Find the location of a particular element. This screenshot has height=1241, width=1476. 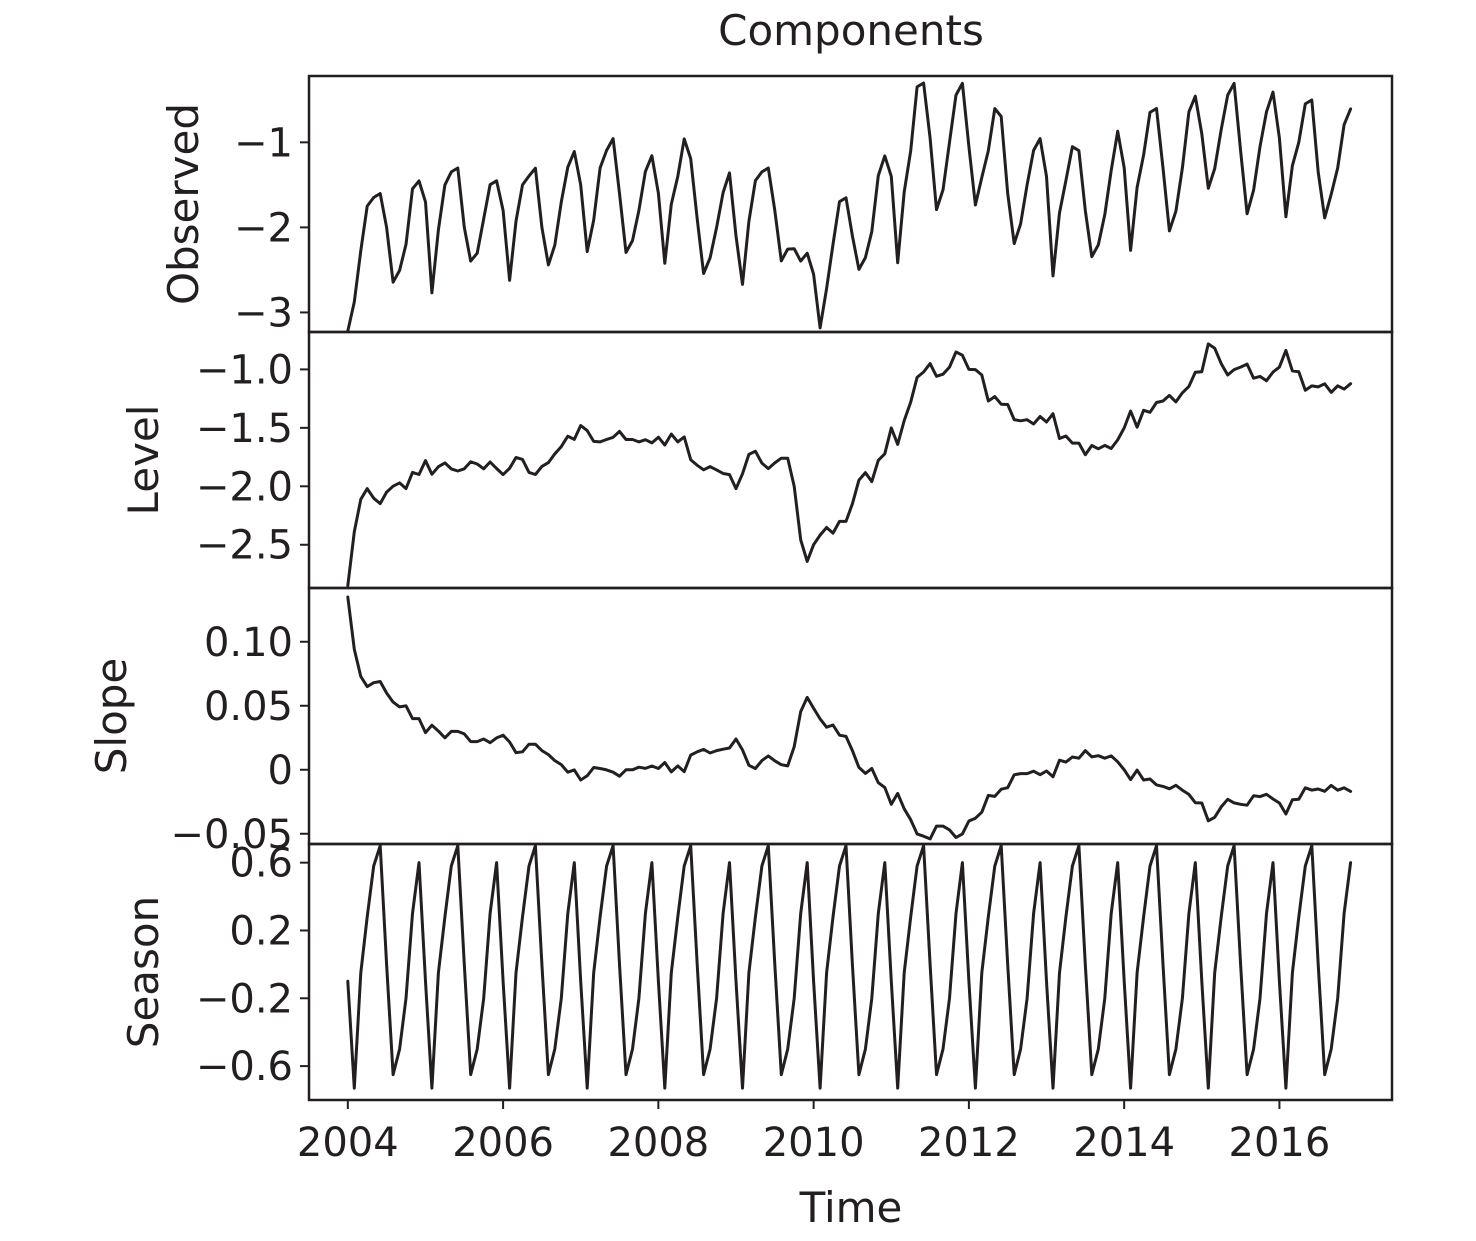

series-line-observed is located at coordinates (849, 207).